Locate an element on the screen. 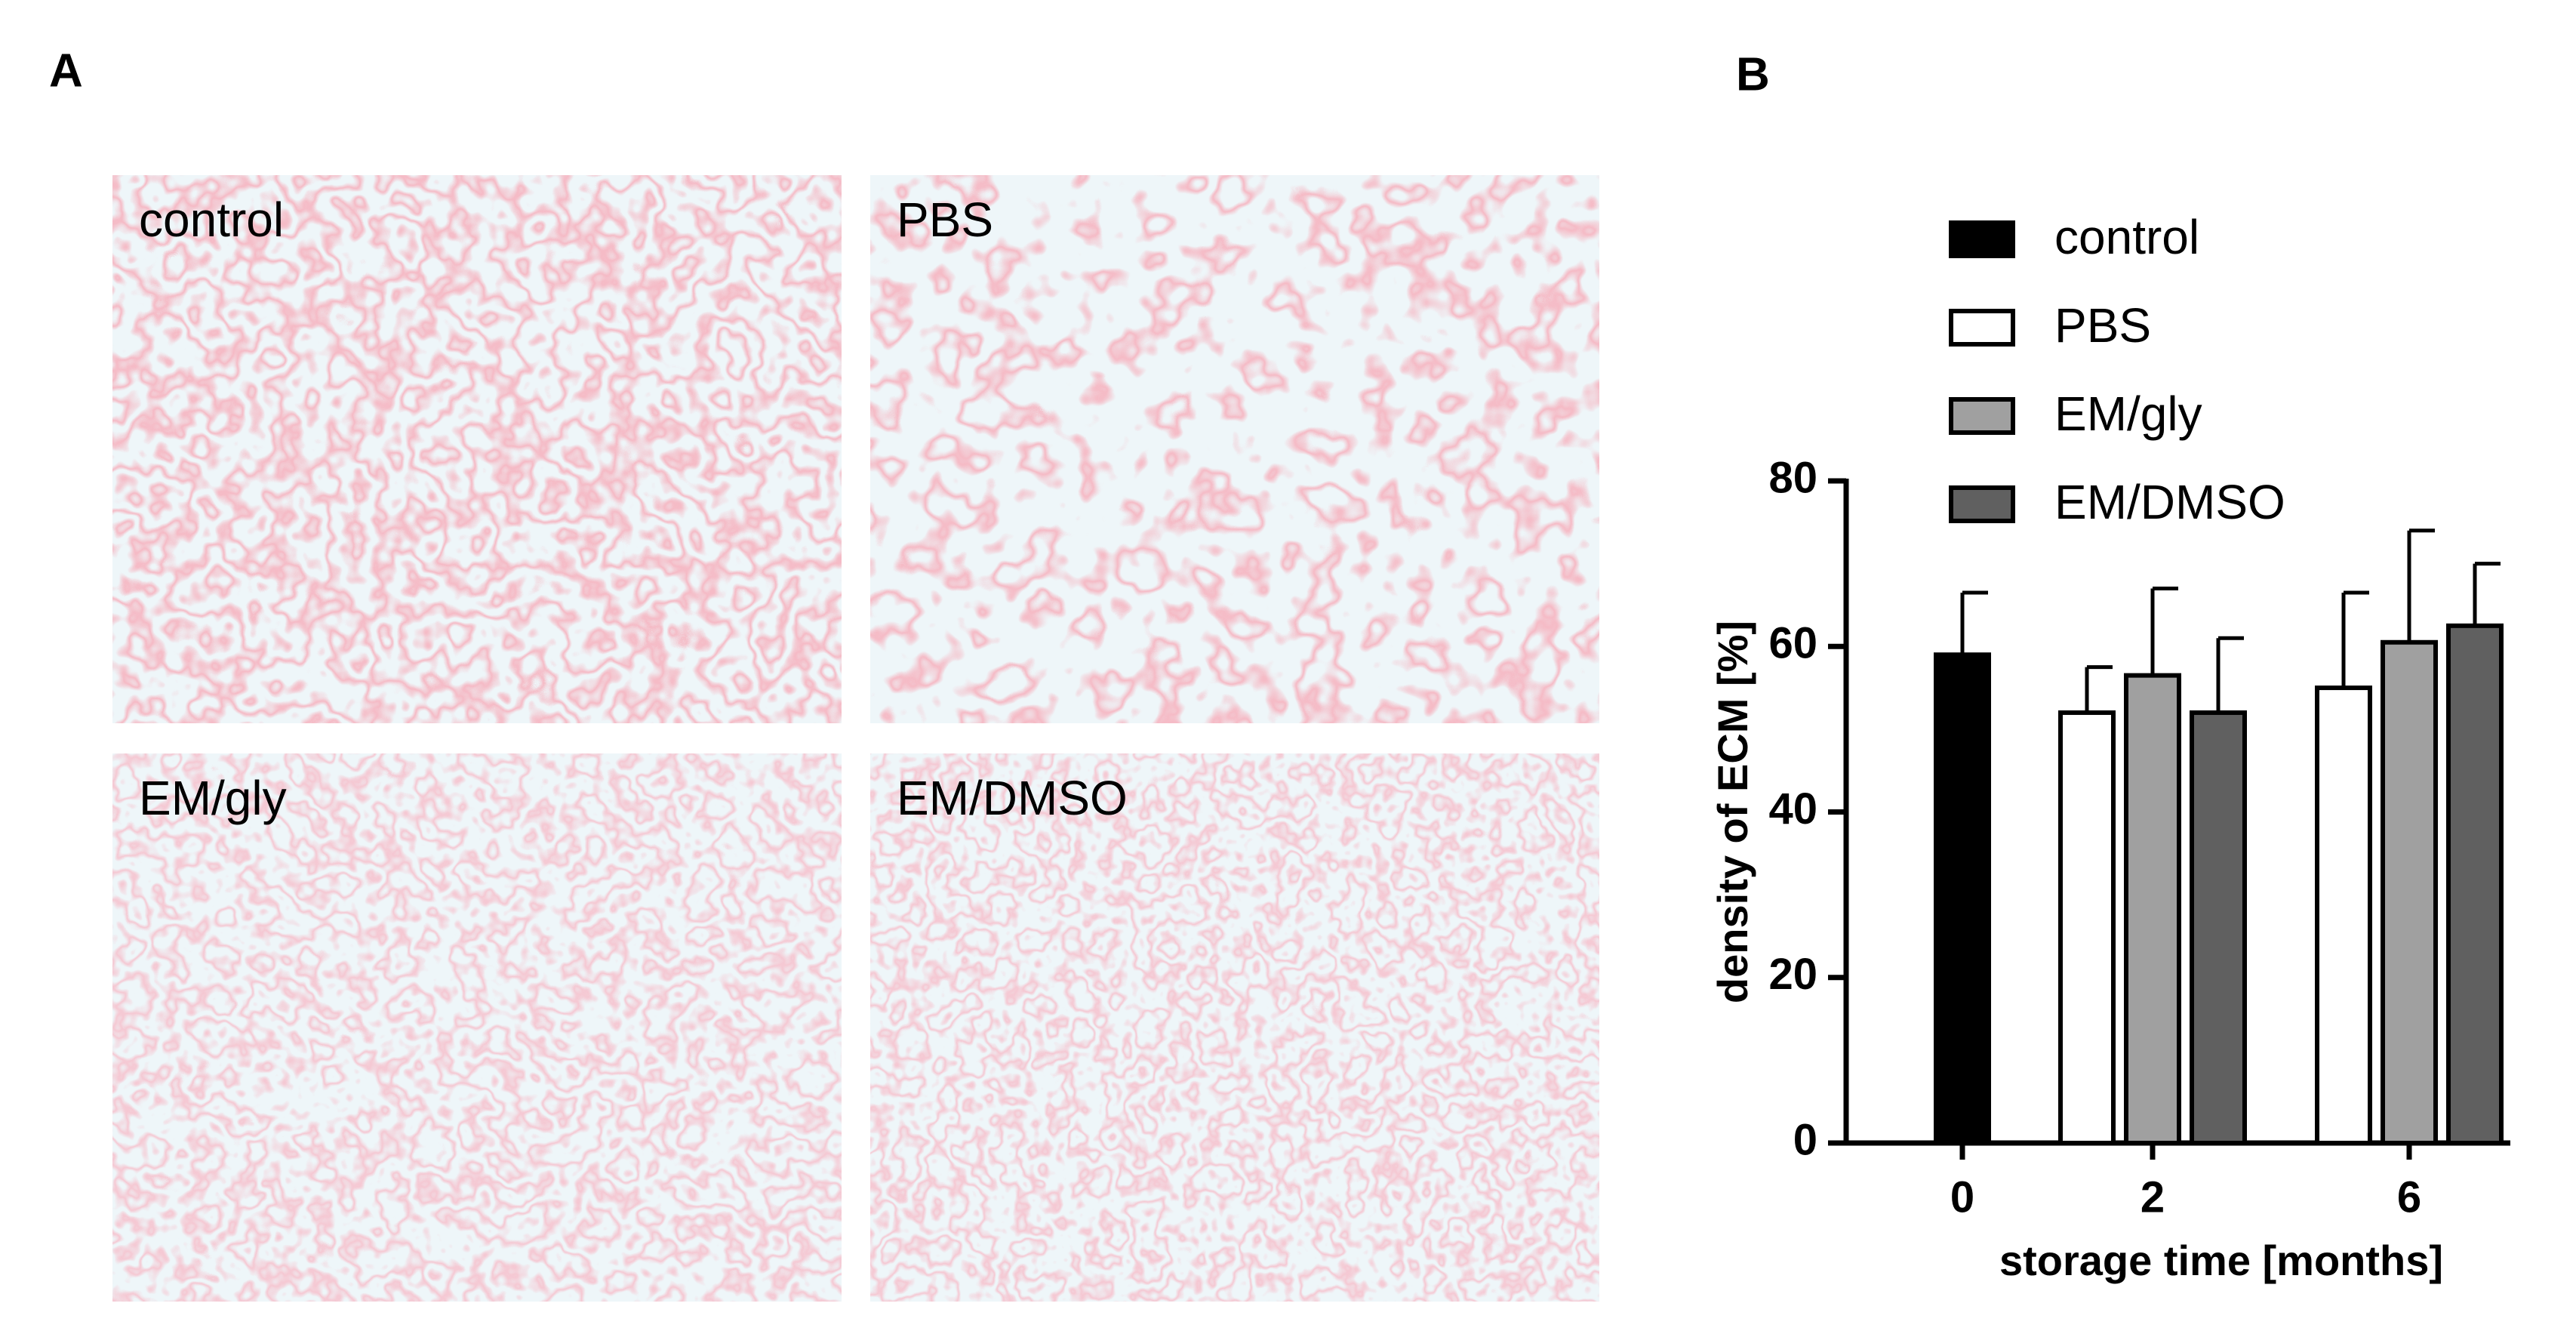 The width and height of the screenshot is (2576, 1331). micrograph-label: EM/DMSO is located at coordinates (1012, 798).